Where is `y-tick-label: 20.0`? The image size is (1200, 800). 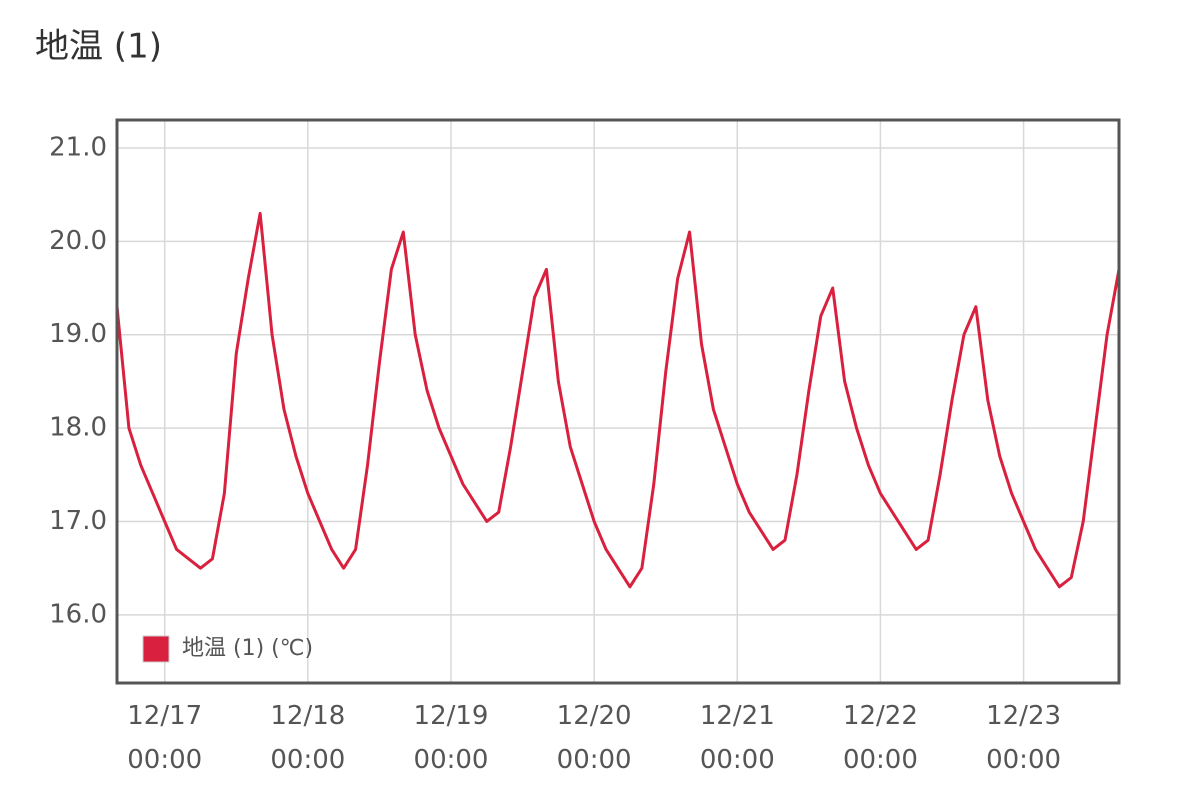 y-tick-label: 20.0 is located at coordinates (78, 241).